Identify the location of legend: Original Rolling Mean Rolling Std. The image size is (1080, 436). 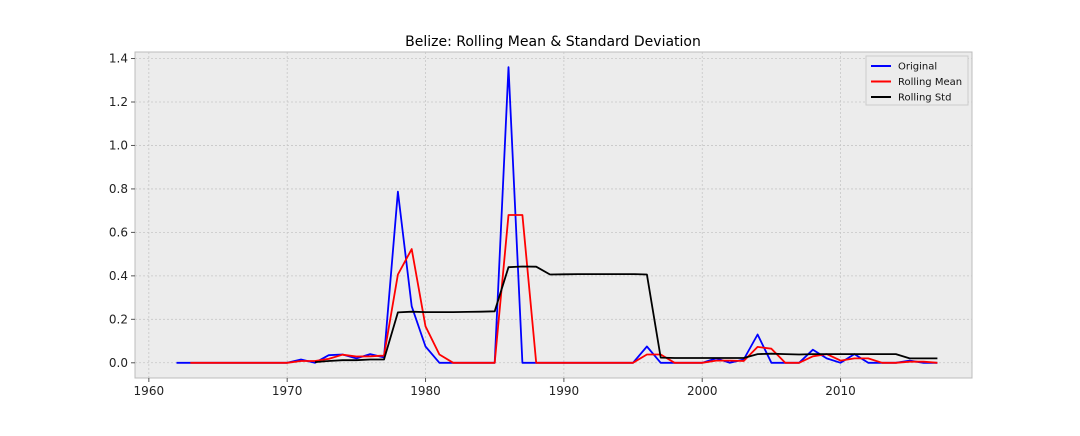
(917, 80).